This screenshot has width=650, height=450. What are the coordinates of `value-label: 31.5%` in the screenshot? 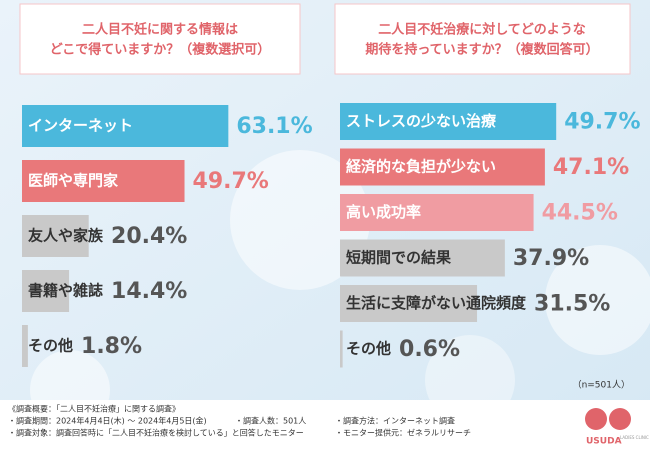 It's located at (572, 304).